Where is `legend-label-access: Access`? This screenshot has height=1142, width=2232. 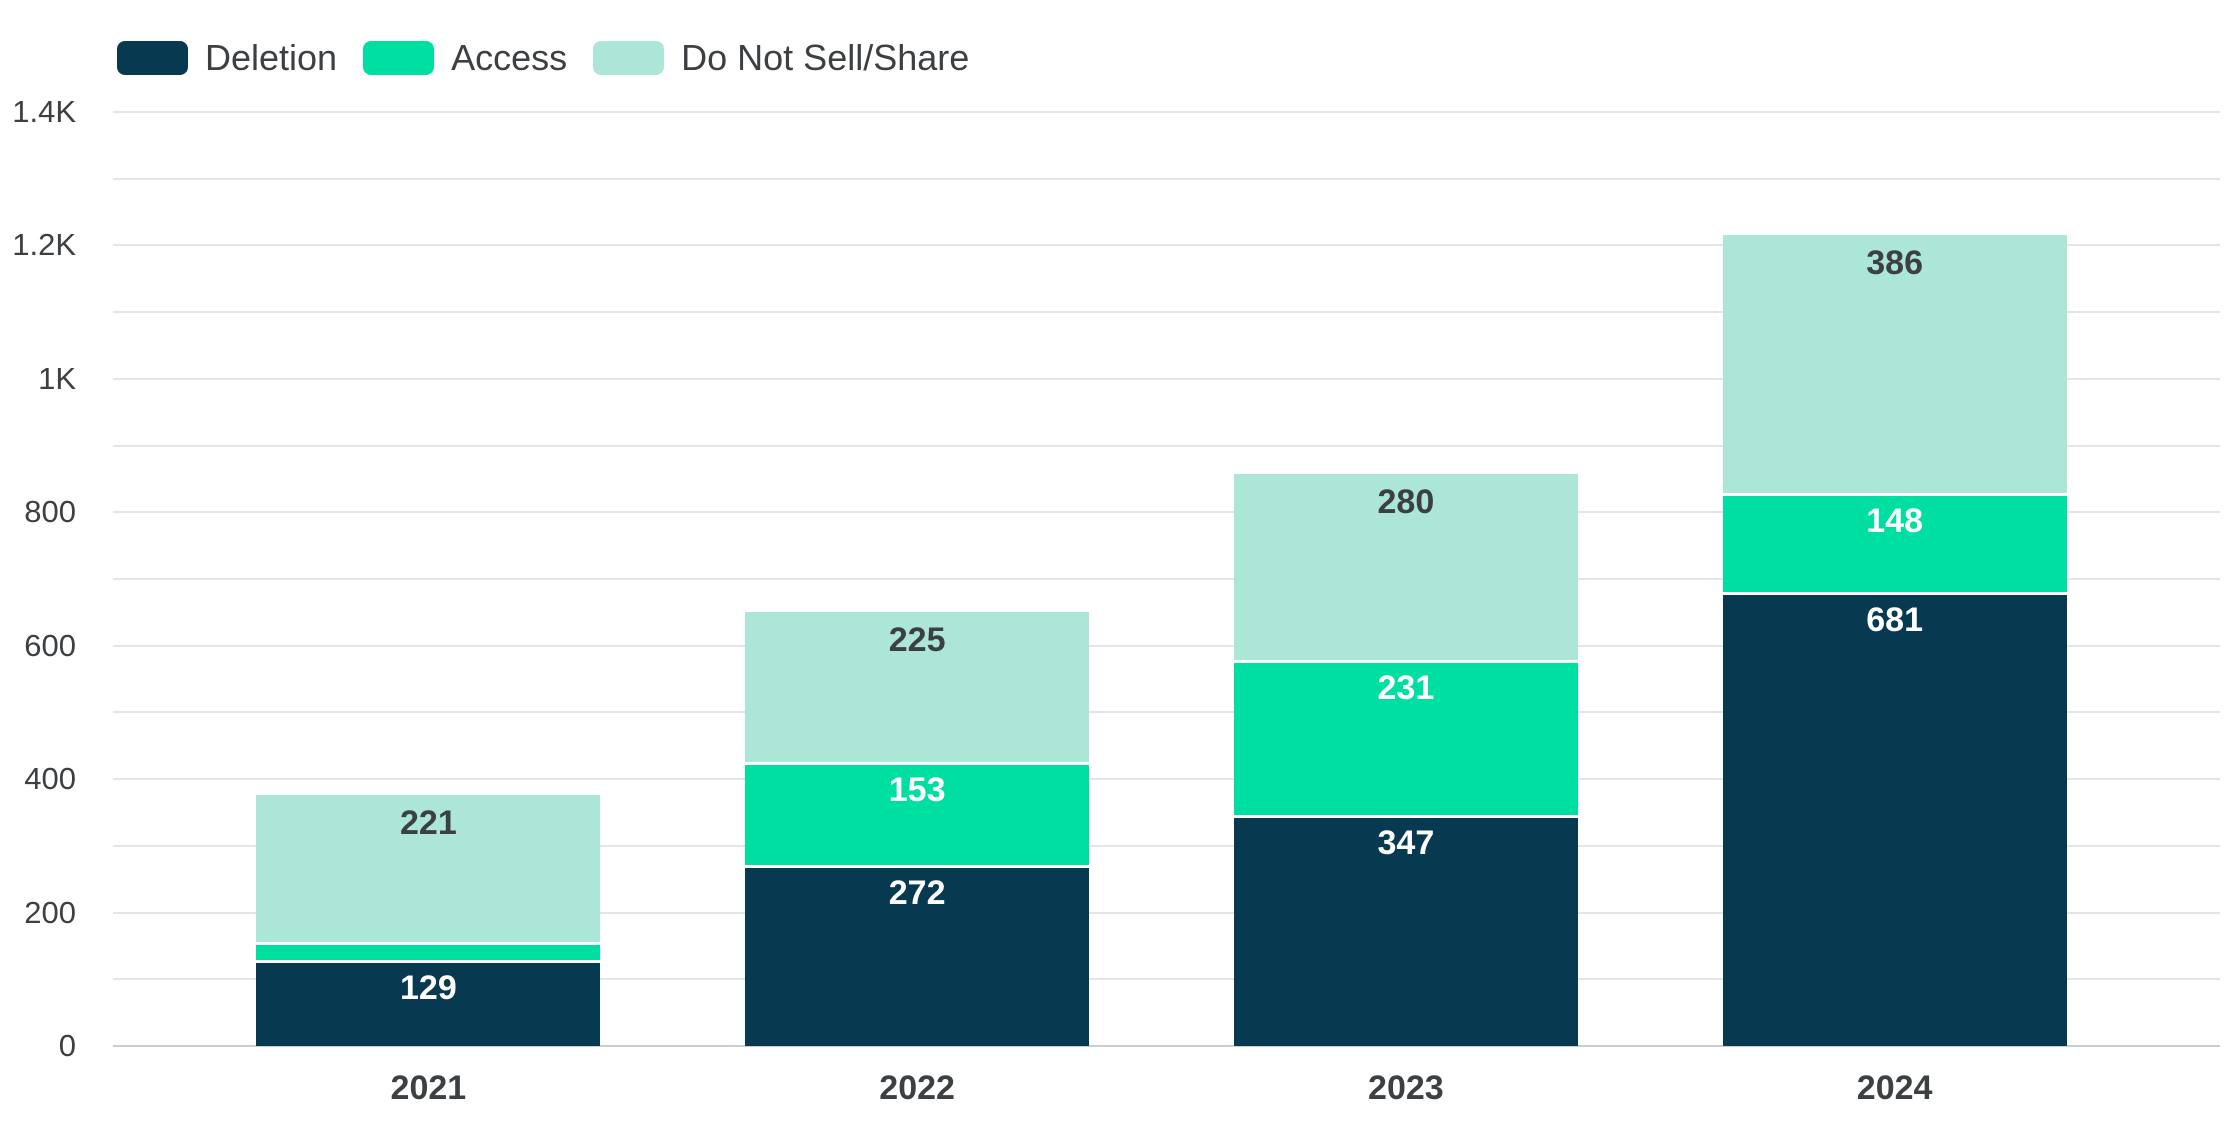 legend-label-access: Access is located at coordinates (509, 57).